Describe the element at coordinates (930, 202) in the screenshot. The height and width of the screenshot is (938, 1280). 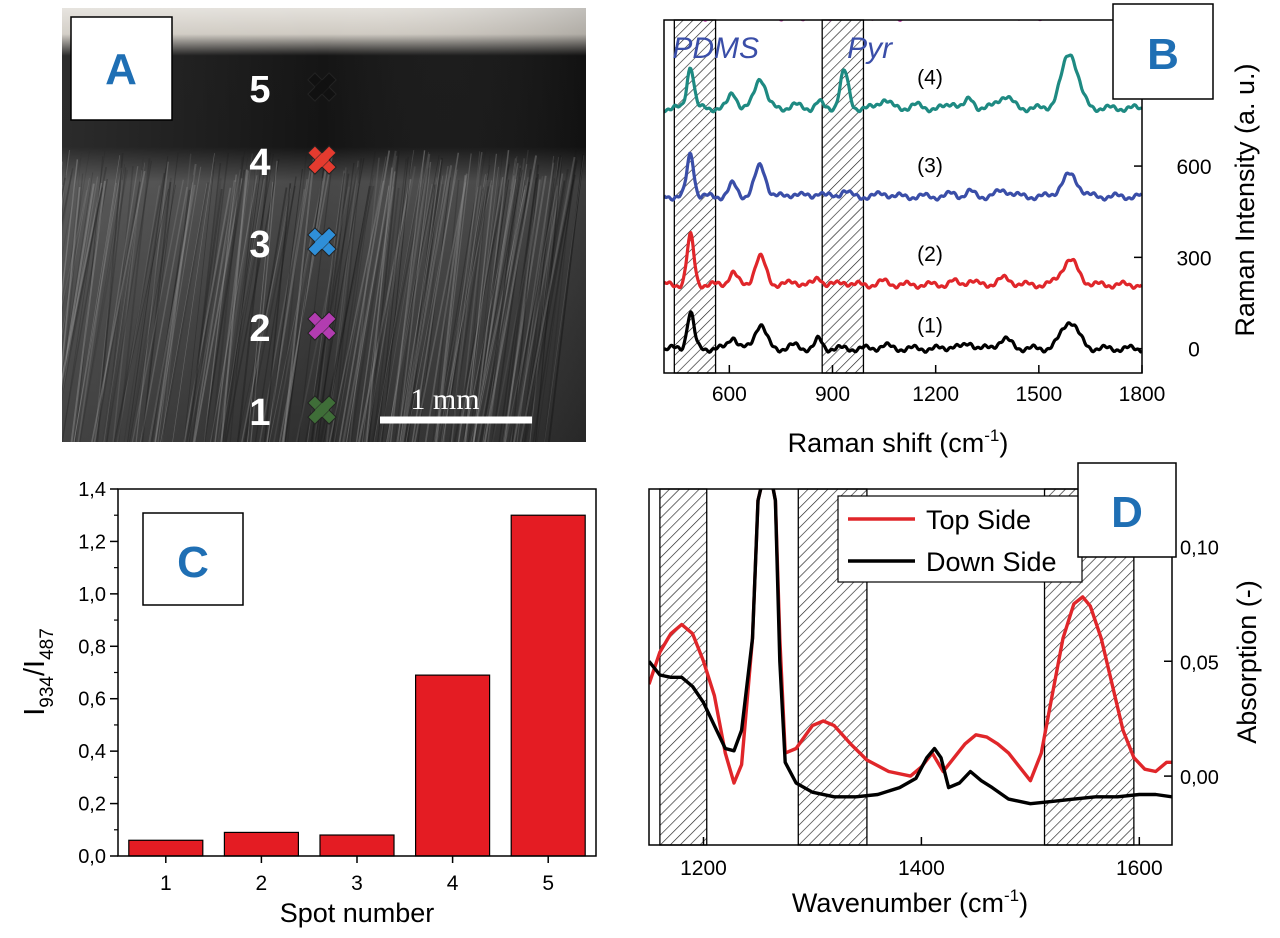
I see `b-series-labels: (1)(2)(3)(4)(5)` at that location.